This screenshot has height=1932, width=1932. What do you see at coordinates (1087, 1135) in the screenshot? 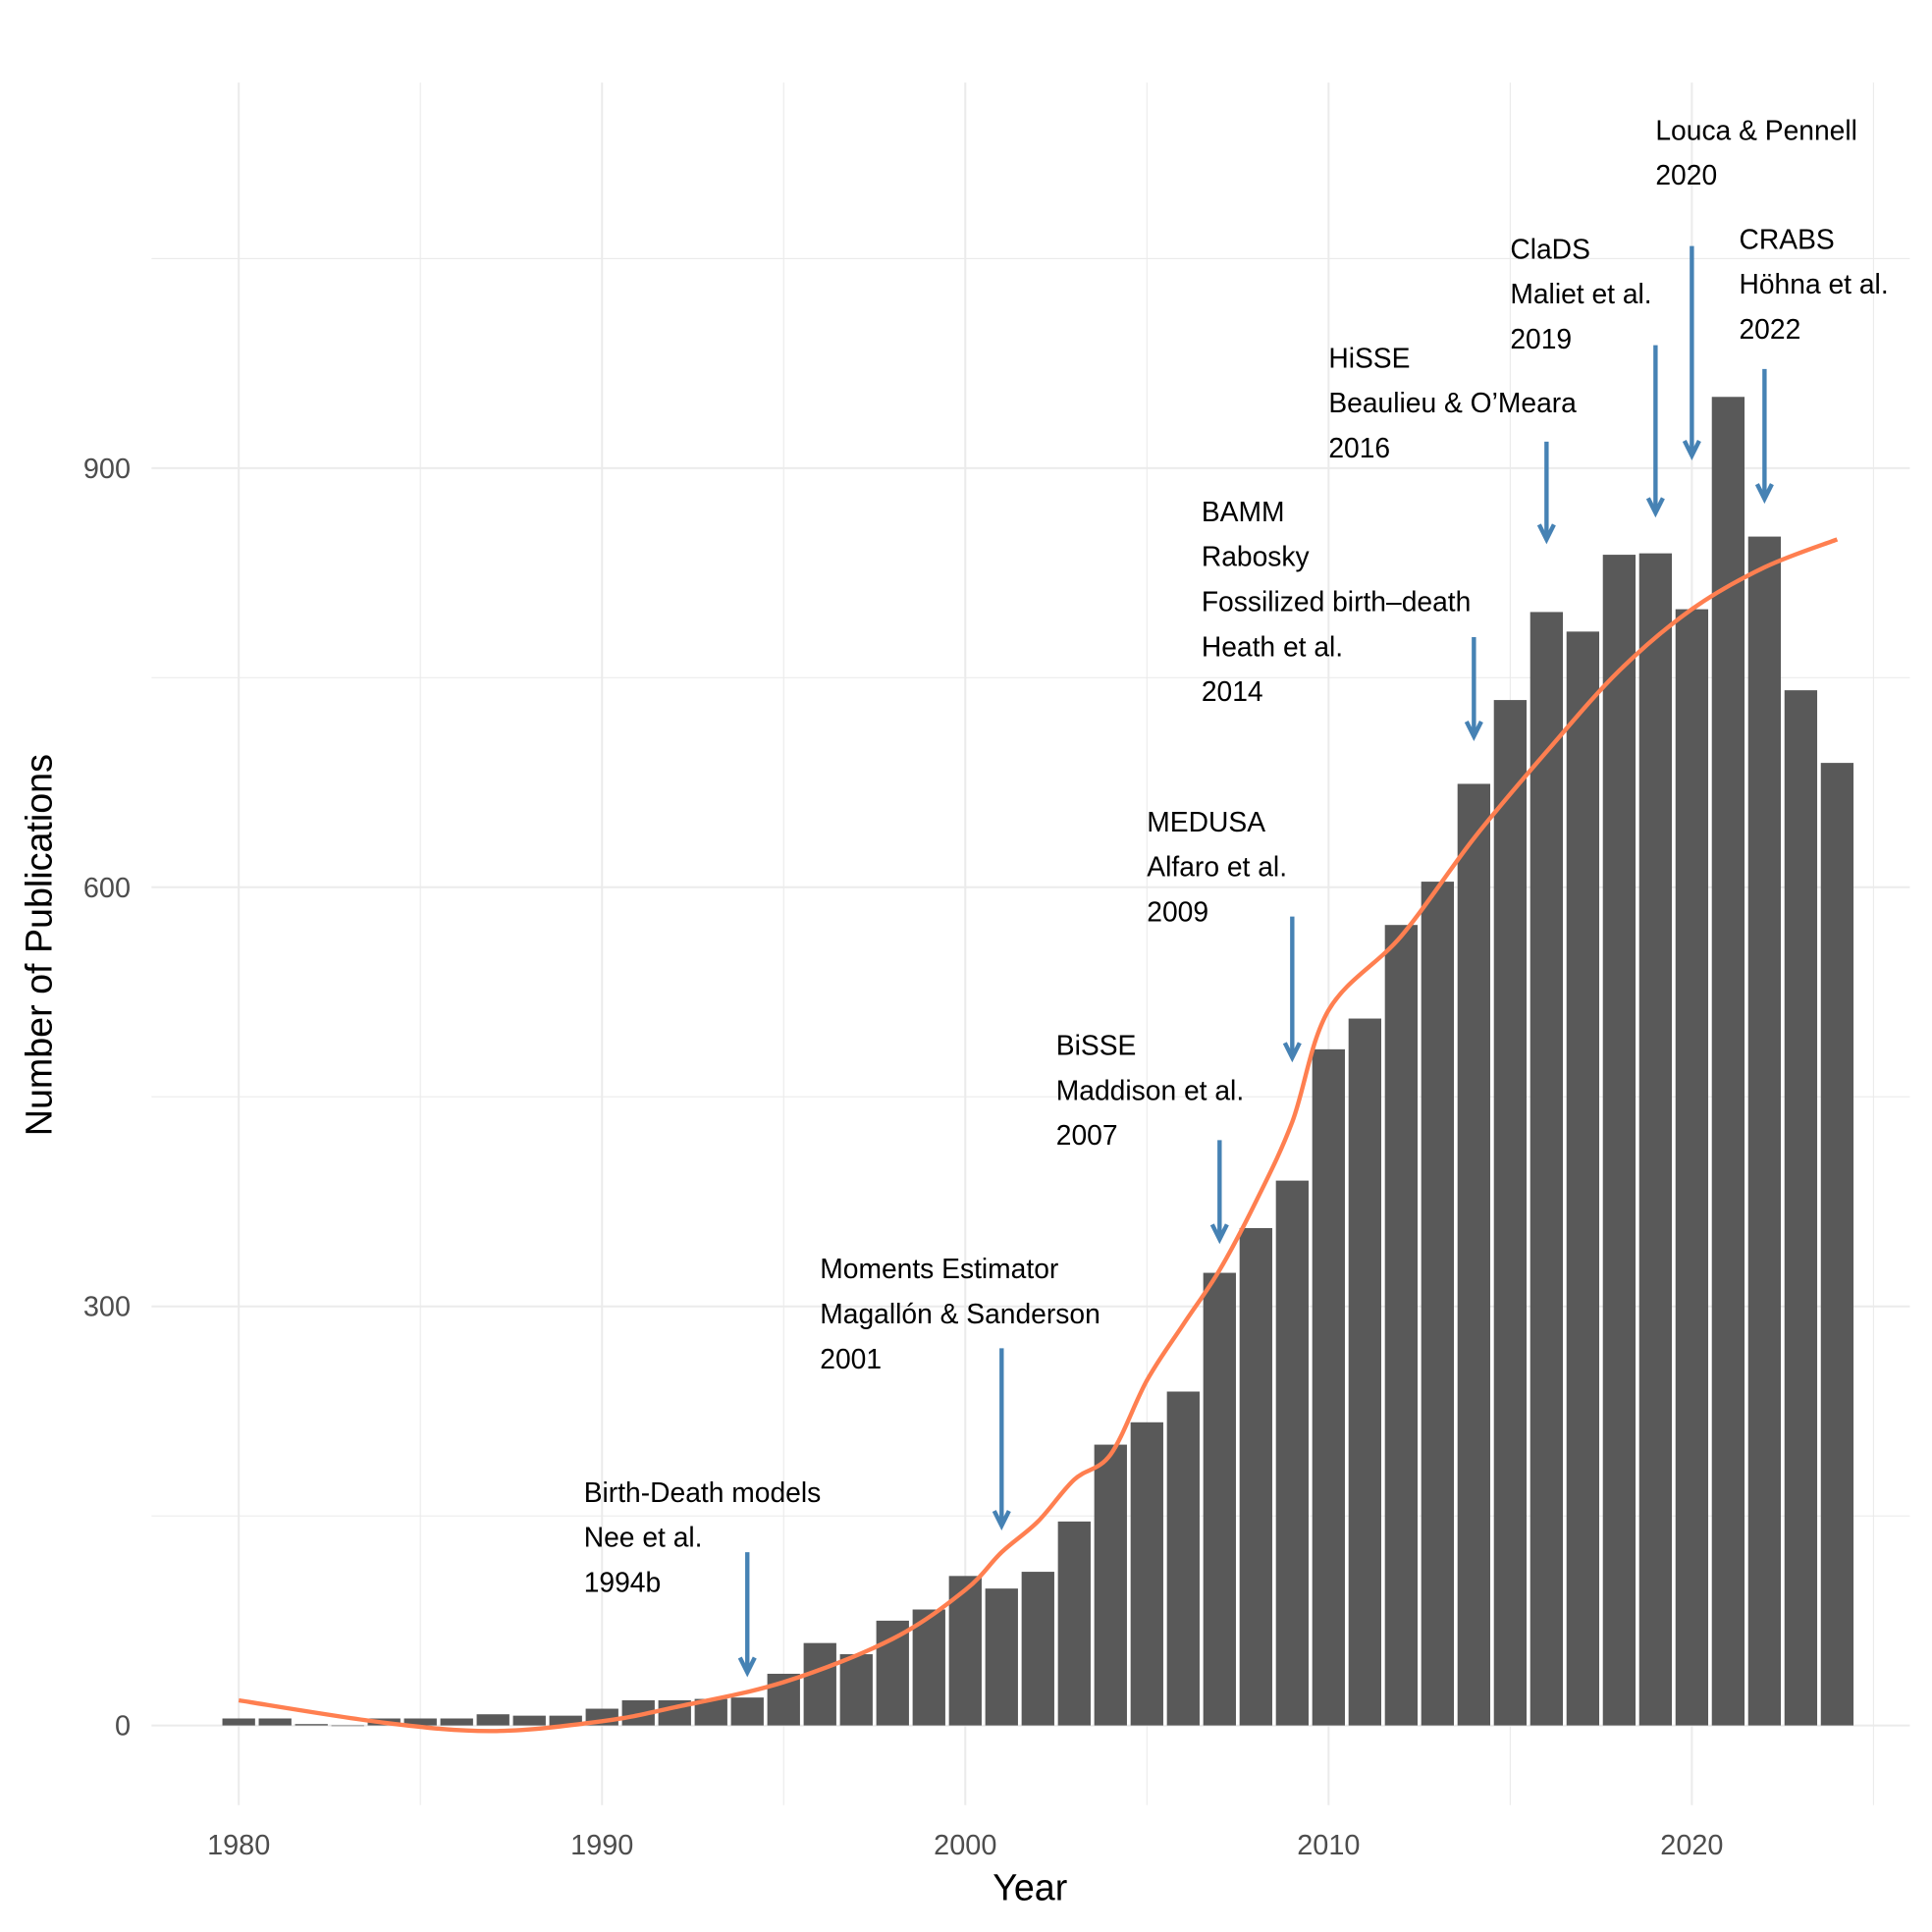
I see `annotation-text: 2007` at bounding box center [1087, 1135].